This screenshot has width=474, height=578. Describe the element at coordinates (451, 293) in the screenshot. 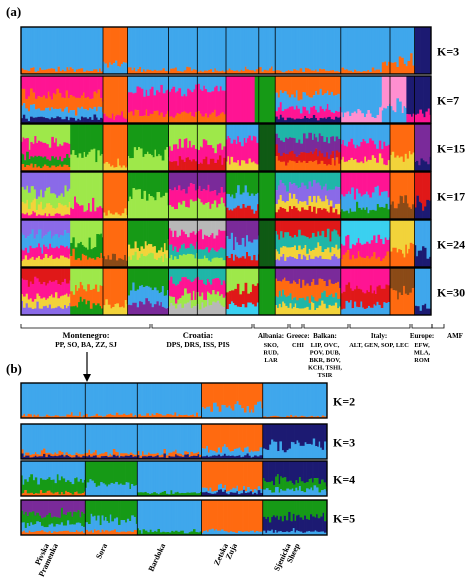

I see `k-label: K=30` at that location.